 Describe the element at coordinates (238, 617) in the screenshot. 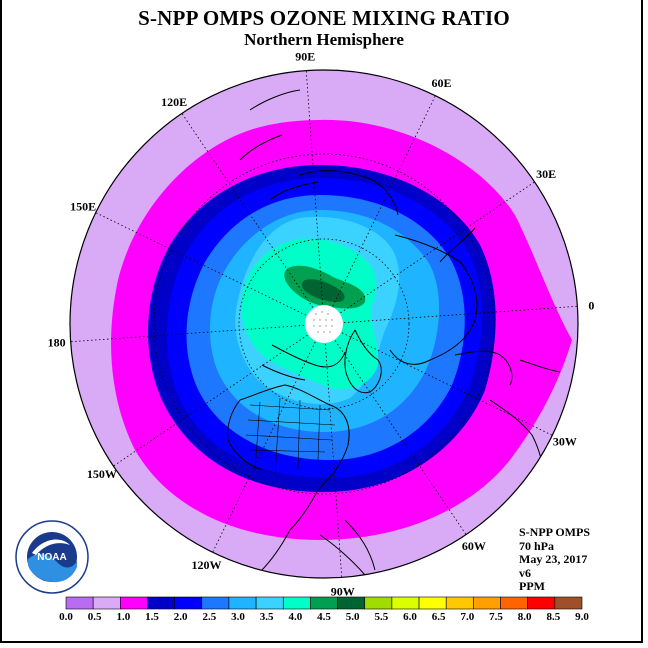

I see `colorbar-tick: 3.0` at that location.